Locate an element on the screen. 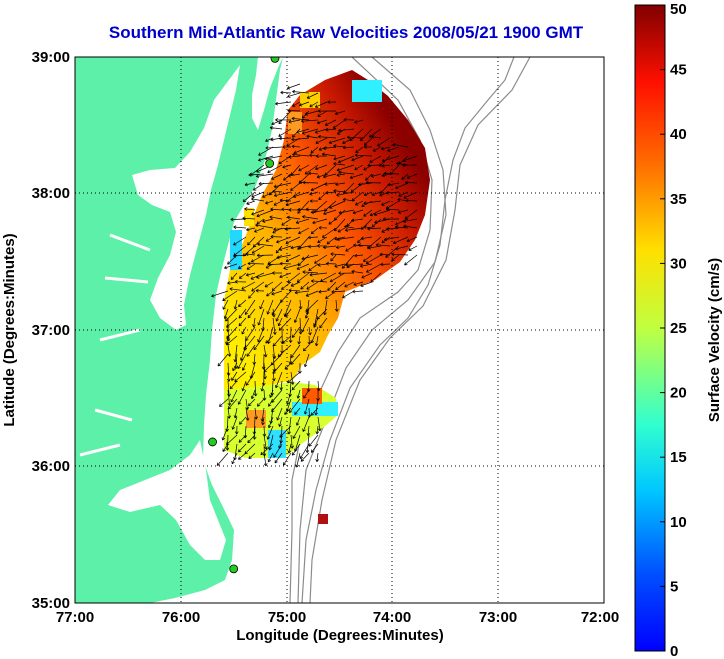 This screenshot has width=724, height=659. y-tick-label: 38:00 is located at coordinates (51, 193).